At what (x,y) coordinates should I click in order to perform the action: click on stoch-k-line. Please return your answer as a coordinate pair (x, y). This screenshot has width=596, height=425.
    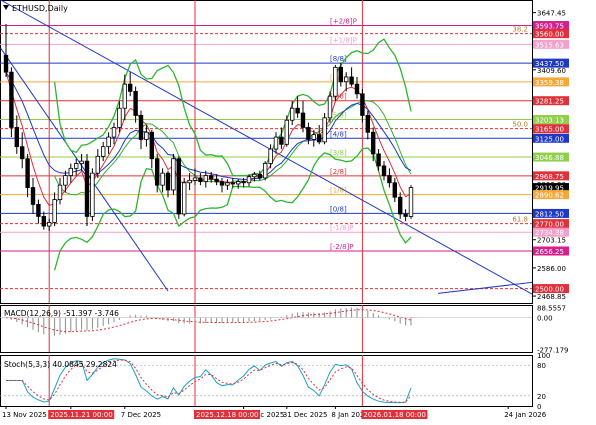
    Looking at the image, I should click on (209, 381).